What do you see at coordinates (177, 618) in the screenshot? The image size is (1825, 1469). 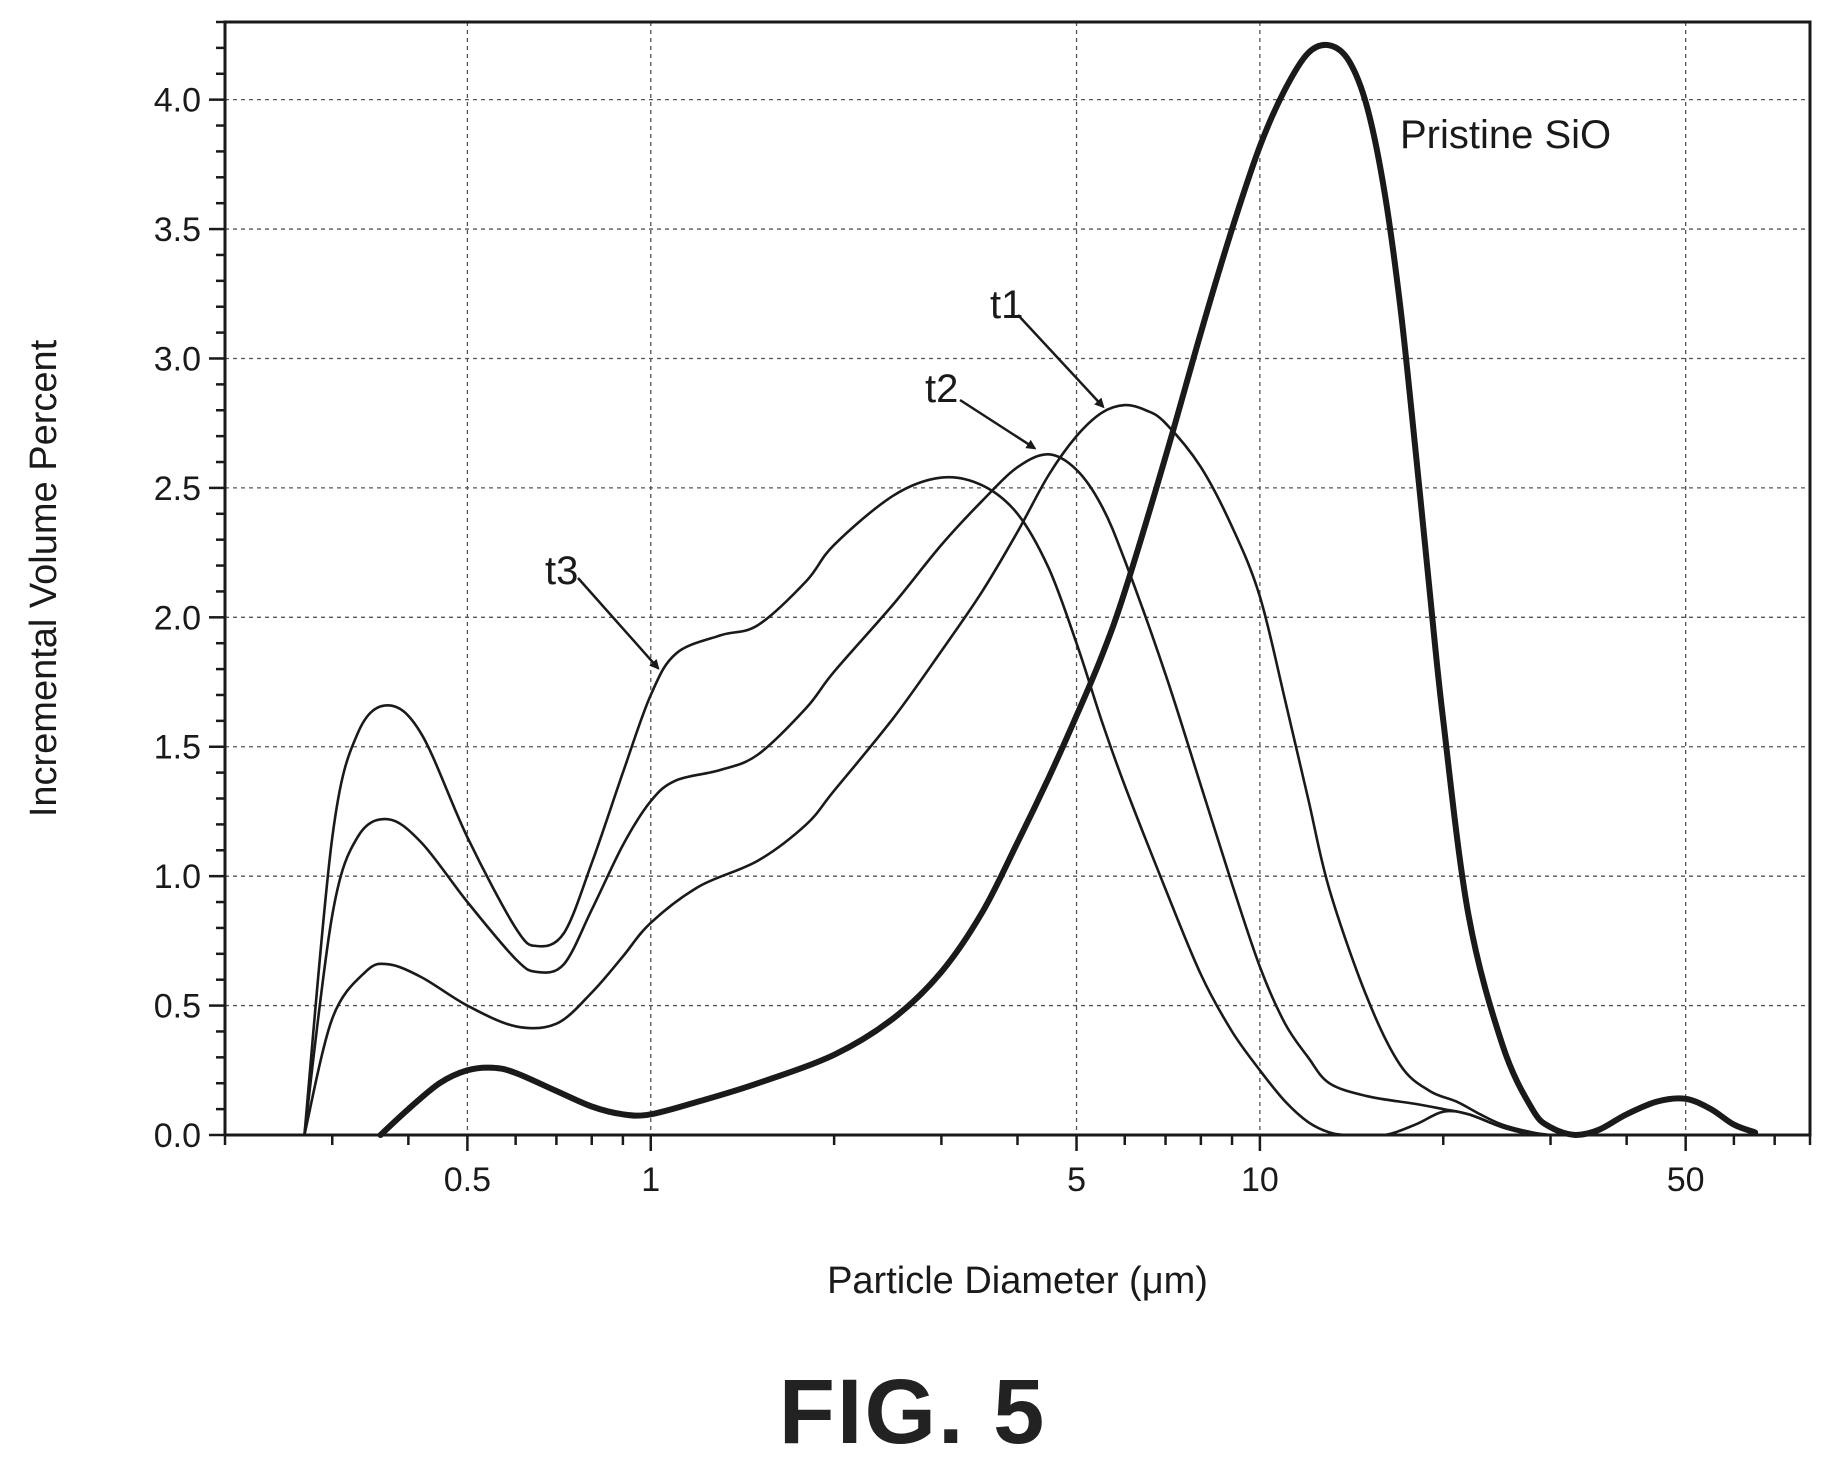 I see `y-tick-label: 2.0` at bounding box center [177, 618].